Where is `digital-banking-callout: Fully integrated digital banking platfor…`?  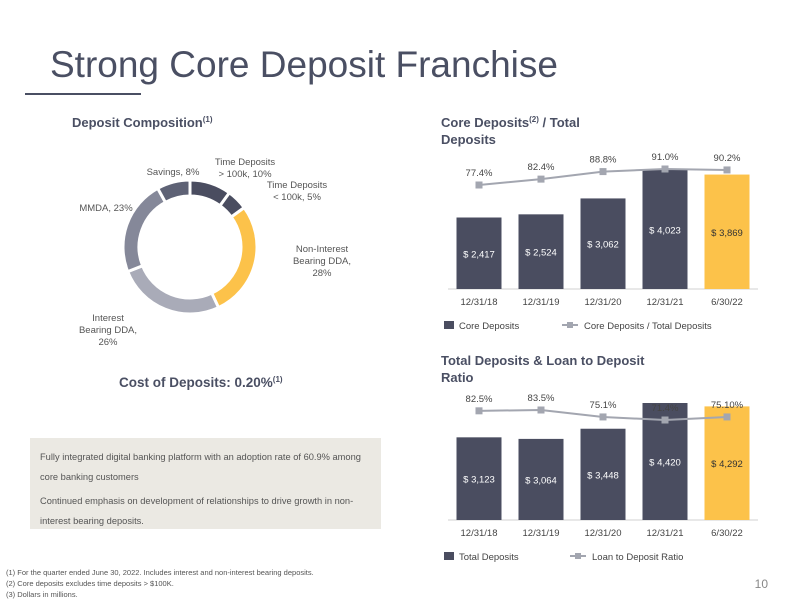 digital-banking-callout: Fully integrated digital banking platfor… is located at coordinates (205, 483).